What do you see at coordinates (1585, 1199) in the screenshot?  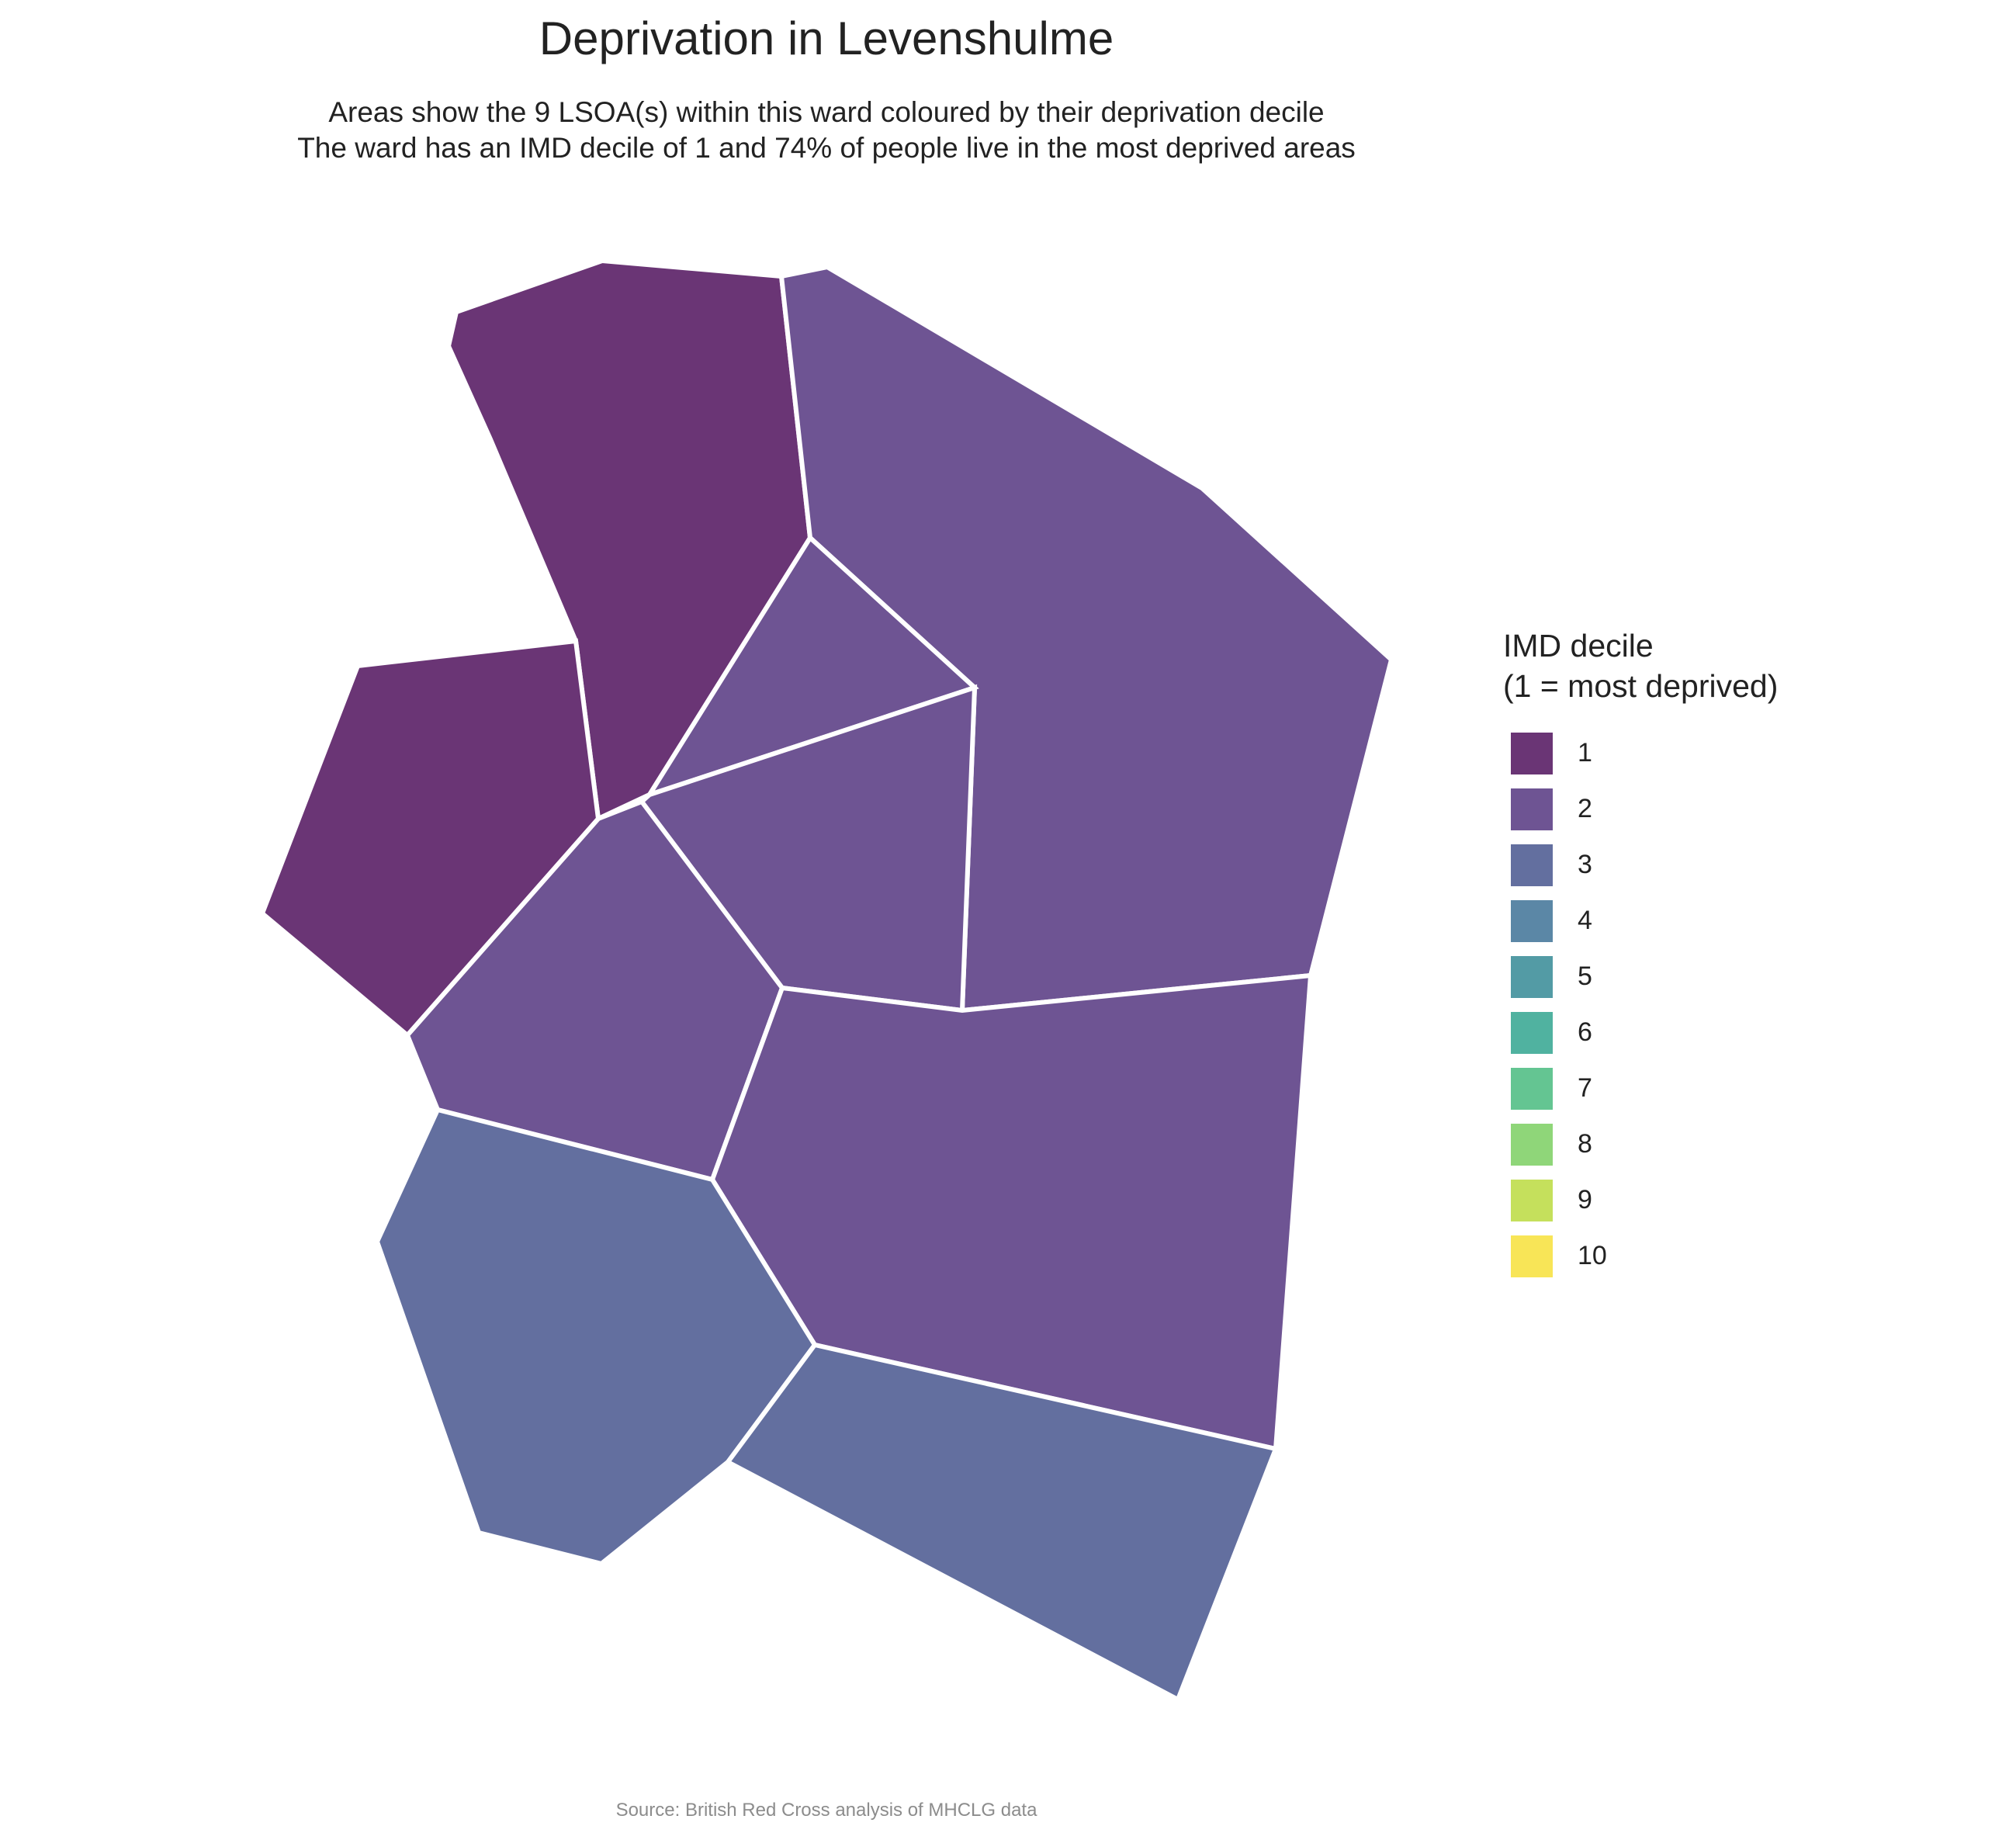 I see `legend-label: 9` at bounding box center [1585, 1199].